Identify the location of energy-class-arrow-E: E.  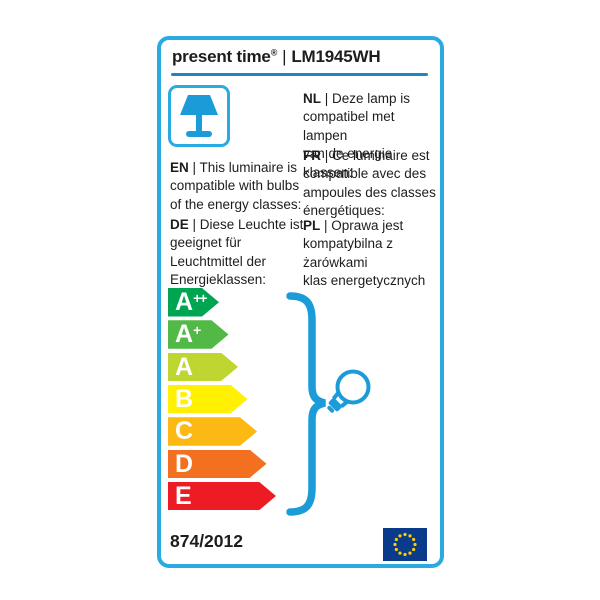
(222, 496).